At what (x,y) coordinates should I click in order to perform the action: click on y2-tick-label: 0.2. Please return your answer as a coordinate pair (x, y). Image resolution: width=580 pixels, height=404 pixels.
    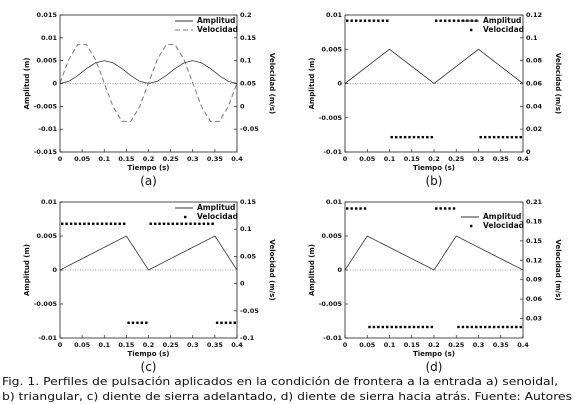
    Looking at the image, I should click on (246, 15).